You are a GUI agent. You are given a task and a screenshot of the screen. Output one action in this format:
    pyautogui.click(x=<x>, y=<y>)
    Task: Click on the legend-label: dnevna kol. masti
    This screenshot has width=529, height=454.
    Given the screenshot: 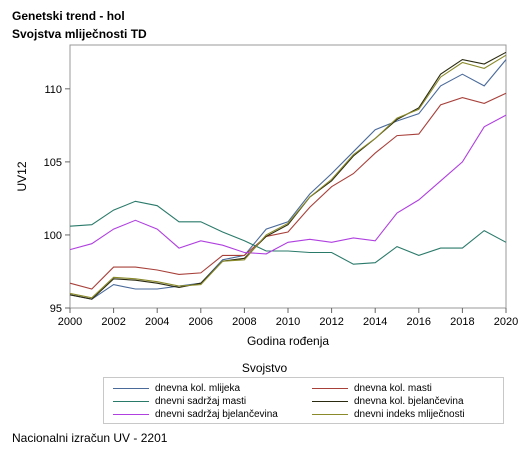 What is the action you would take?
    pyautogui.click(x=393, y=388)
    